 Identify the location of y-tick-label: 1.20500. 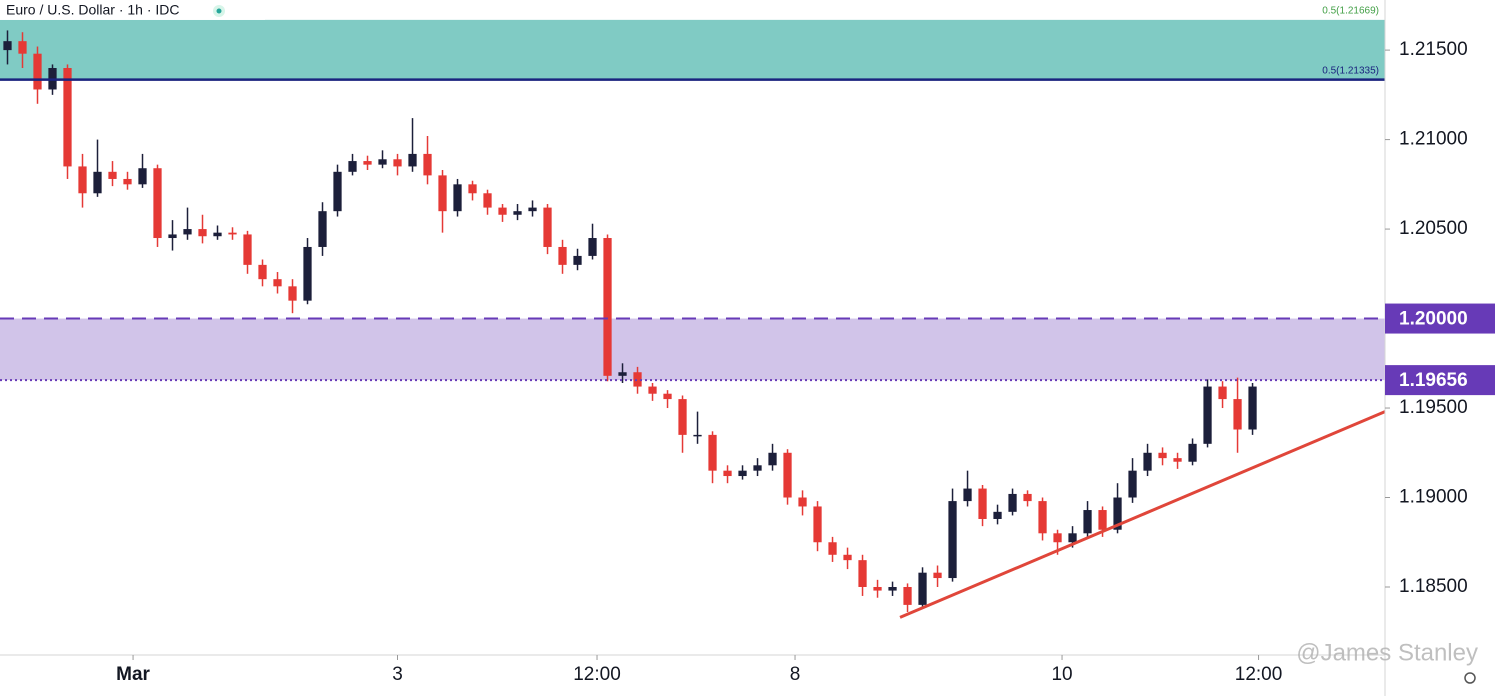
(1433, 228).